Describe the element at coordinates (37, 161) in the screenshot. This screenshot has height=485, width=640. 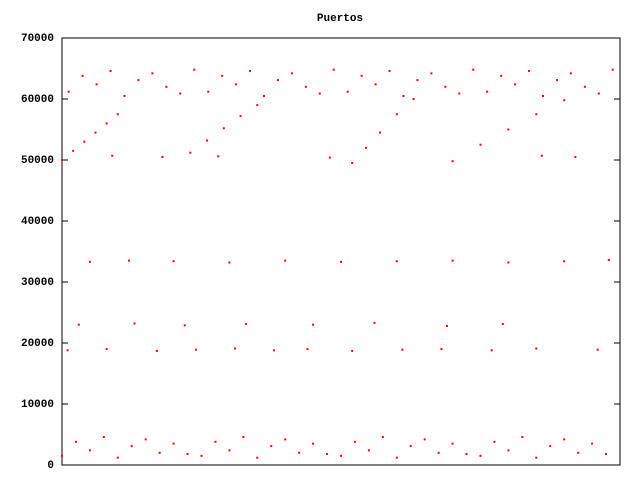
I see `y-tick-label: 50000` at that location.